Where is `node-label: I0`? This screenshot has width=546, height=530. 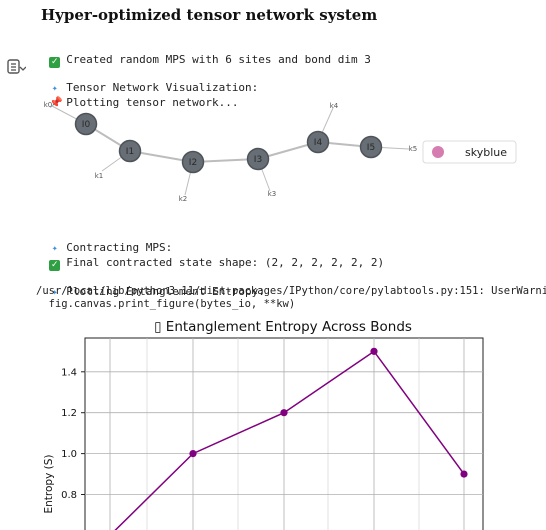
node-label: I0 is located at coordinates (86, 125).